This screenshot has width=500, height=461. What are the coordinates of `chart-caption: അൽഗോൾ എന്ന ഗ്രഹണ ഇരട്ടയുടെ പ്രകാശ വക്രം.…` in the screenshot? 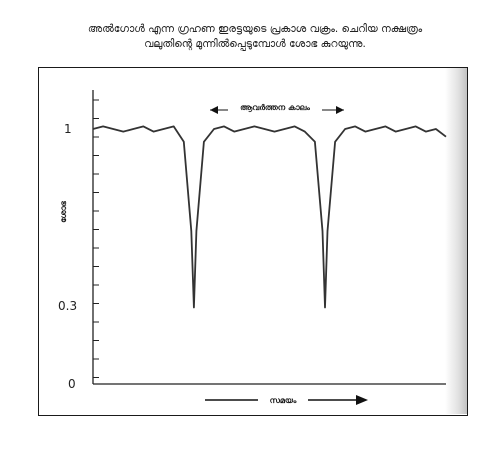 It's located at (255, 37).